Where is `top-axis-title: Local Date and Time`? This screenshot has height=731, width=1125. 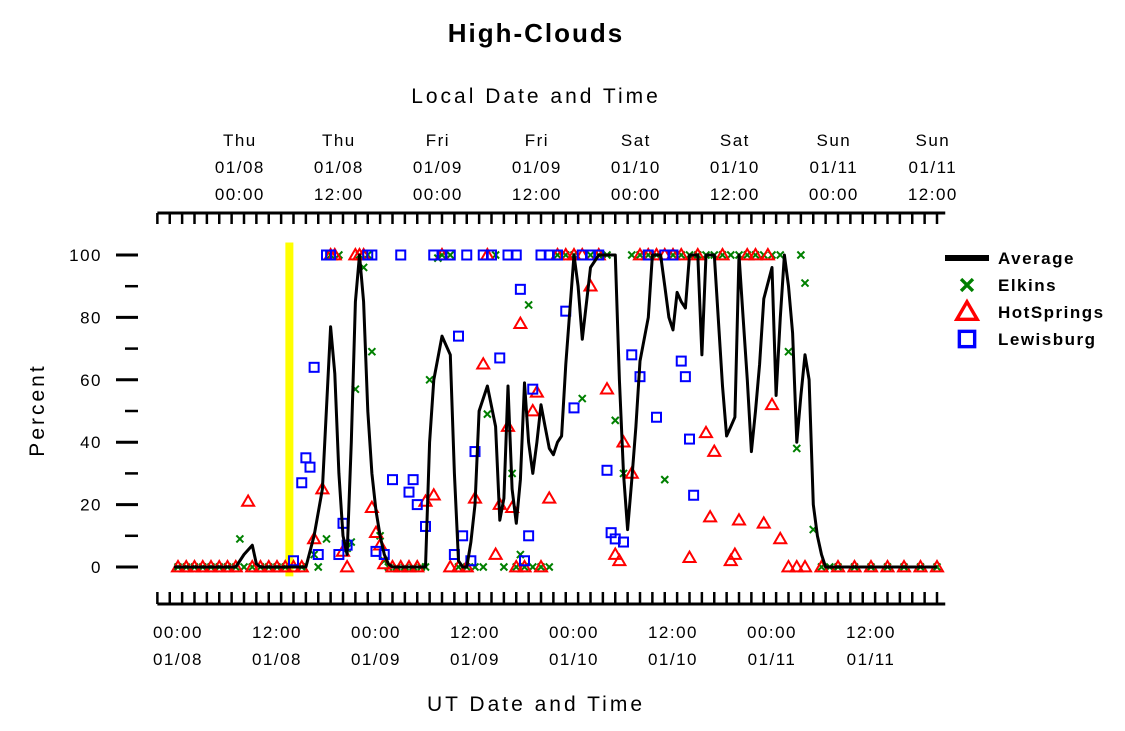
top-axis-title: Local Date and Time is located at coordinates (536, 96).